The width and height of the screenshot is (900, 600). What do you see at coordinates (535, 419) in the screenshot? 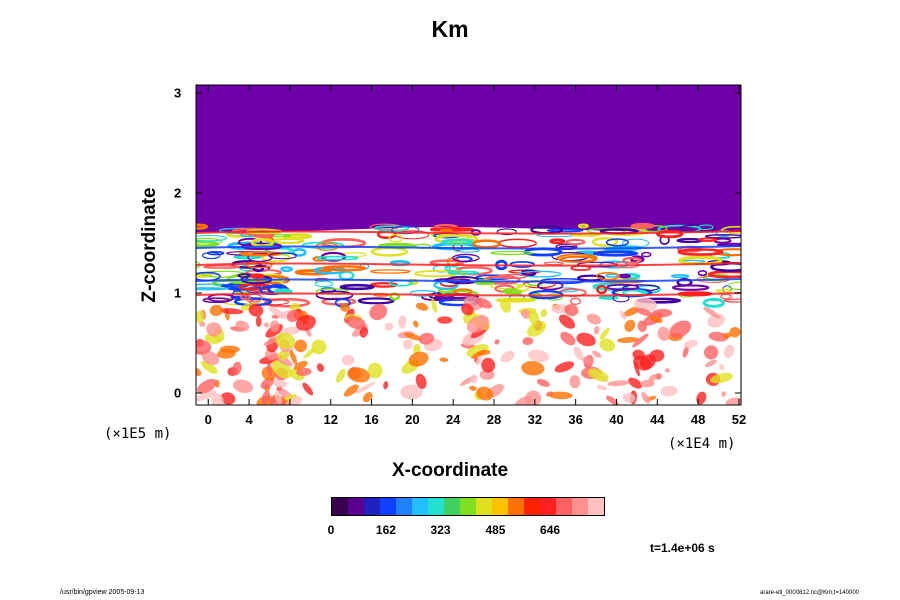
I see `x-tick-label: 32` at bounding box center [535, 419].